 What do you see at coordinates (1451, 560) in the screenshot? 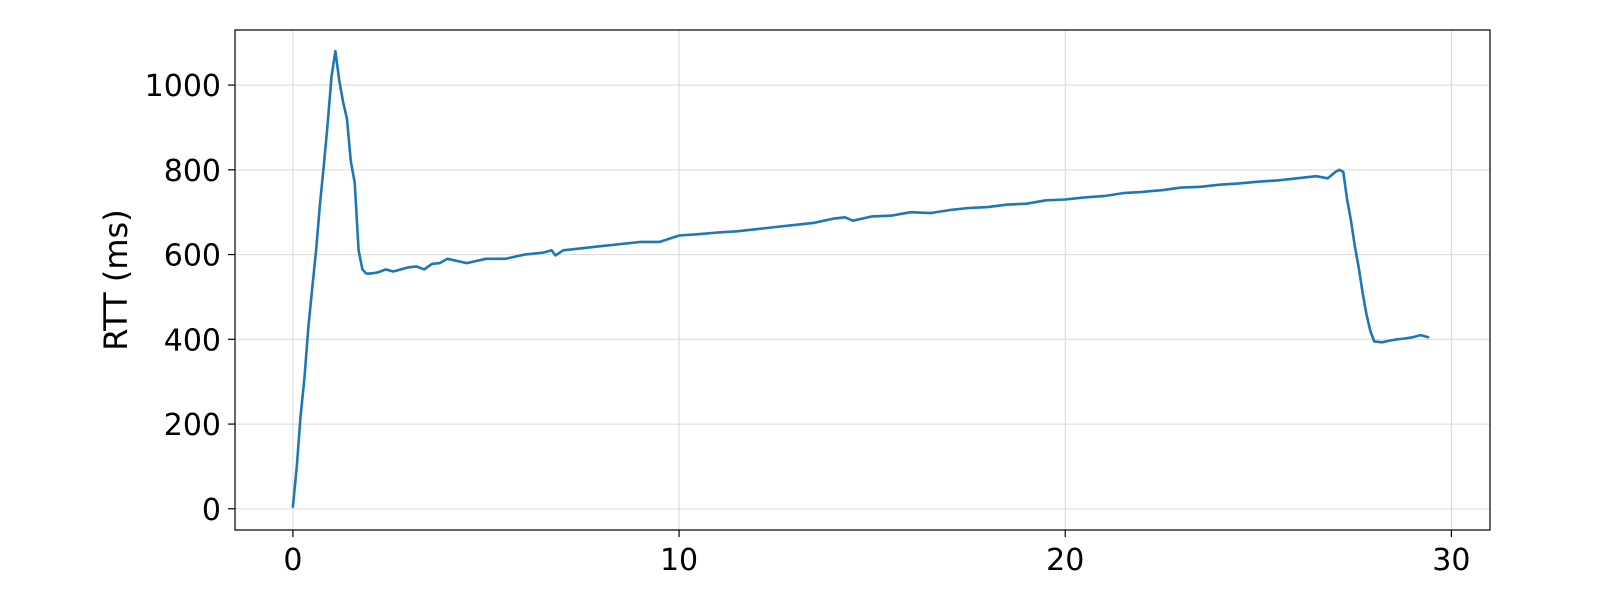
I see `x-tick-label: 30` at bounding box center [1451, 560].